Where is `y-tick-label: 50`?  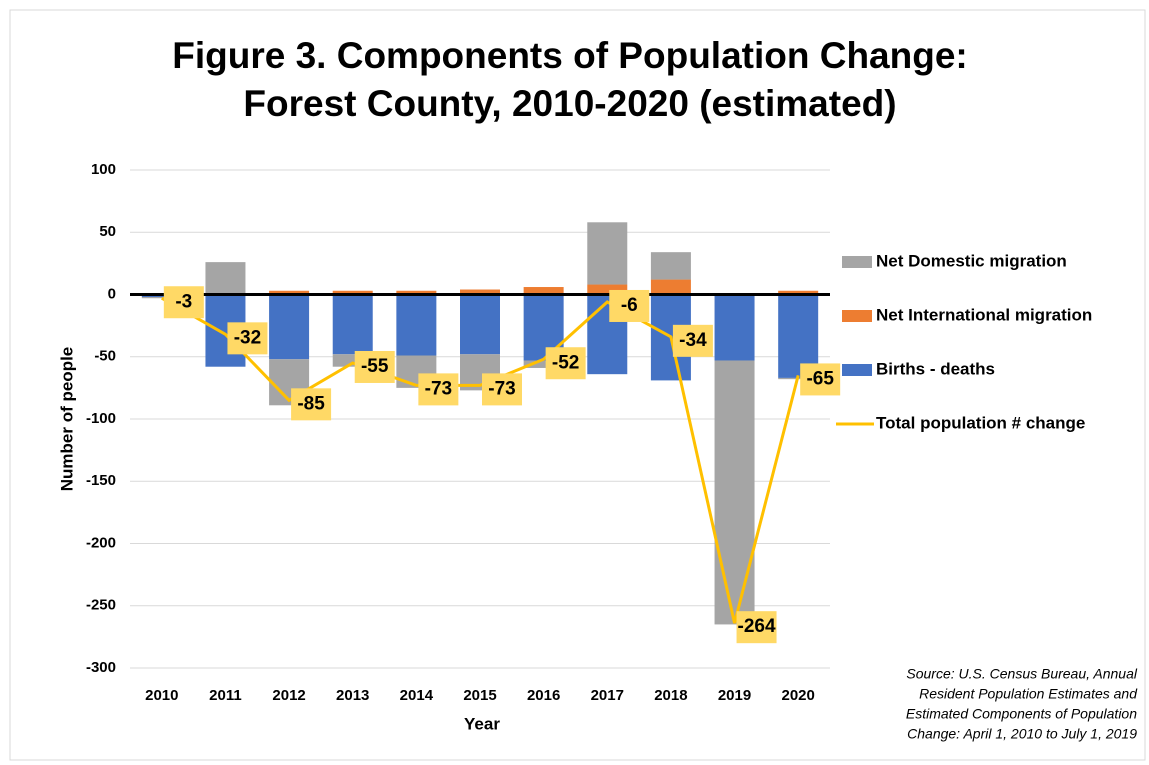 y-tick-label: 50 is located at coordinates (107, 231).